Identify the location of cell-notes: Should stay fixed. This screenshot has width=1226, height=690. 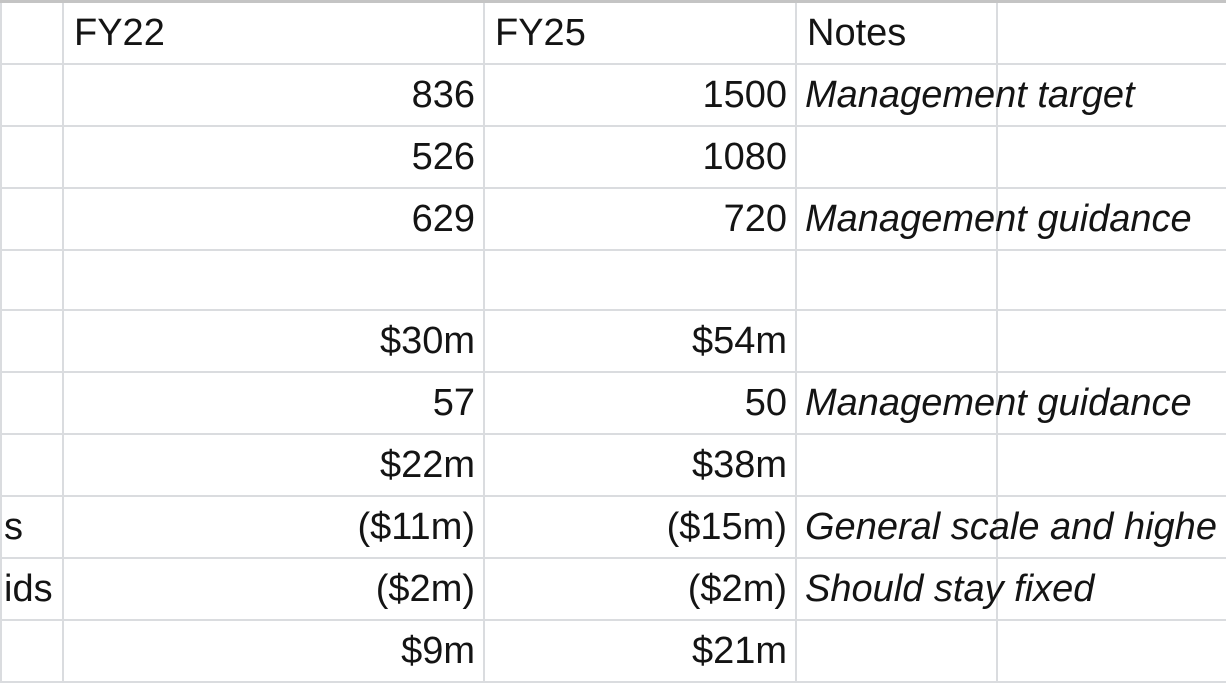
(944, 589).